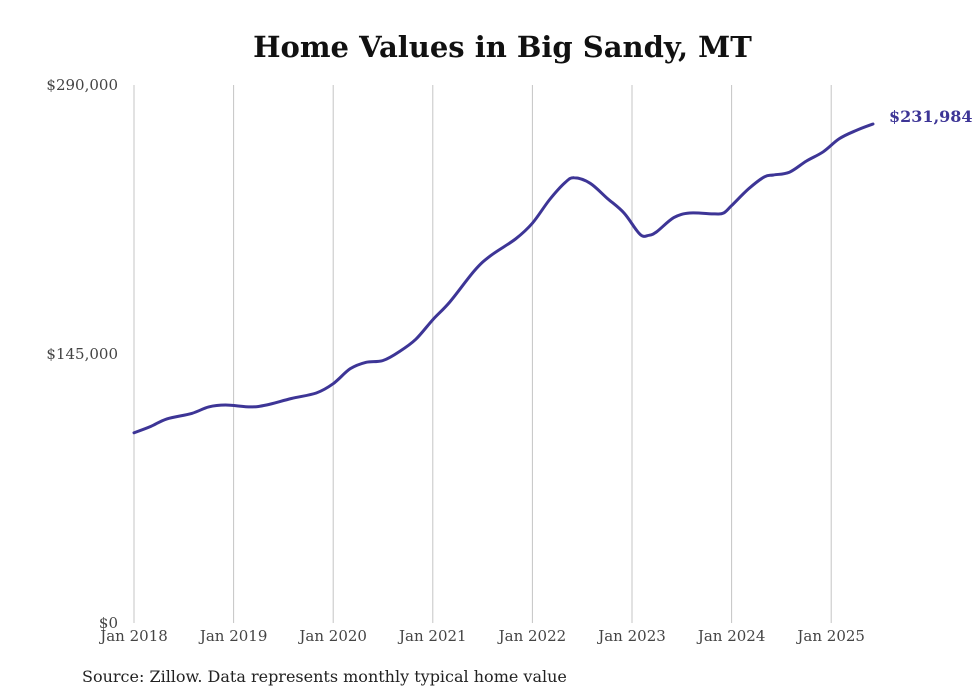 The height and width of the screenshot is (699, 980). Describe the element at coordinates (532, 636) in the screenshot. I see `x-tick-label: Jan 2022` at that location.